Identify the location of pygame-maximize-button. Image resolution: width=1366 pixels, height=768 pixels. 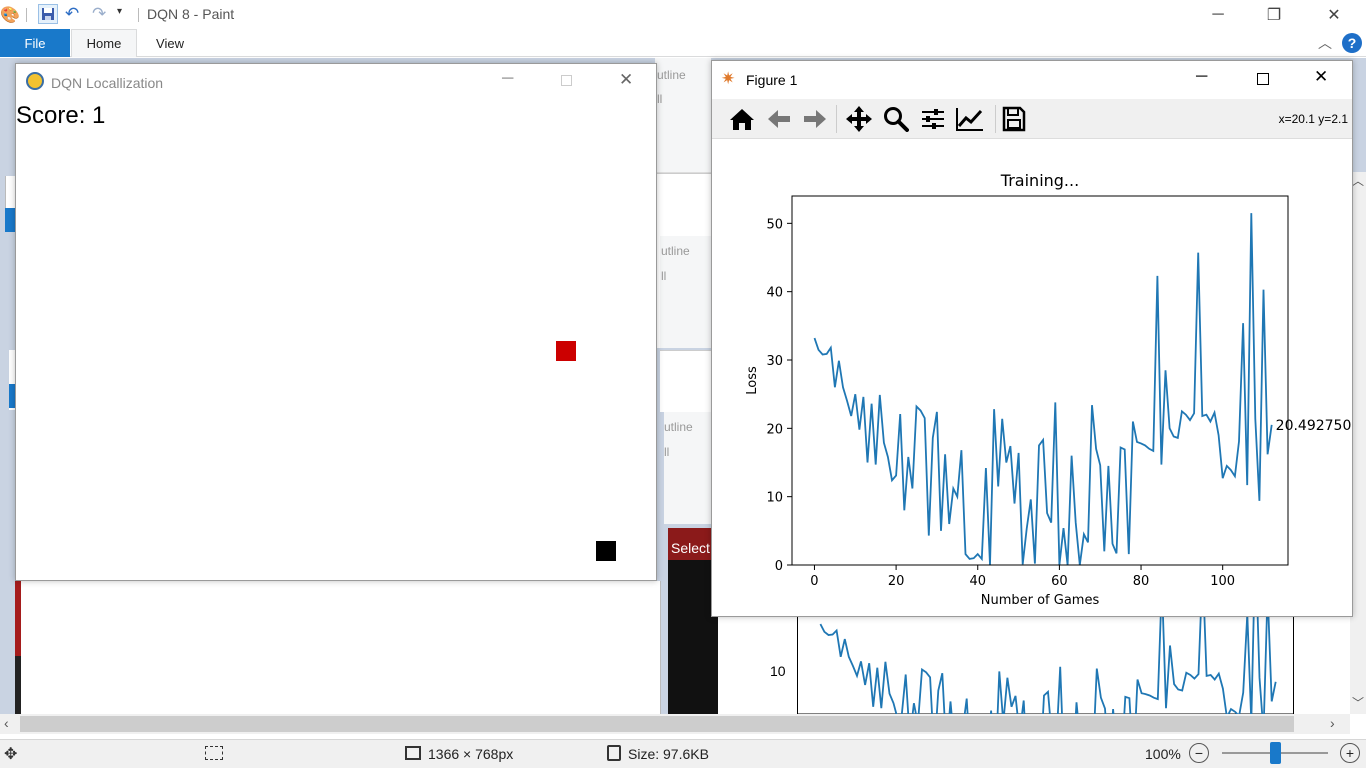
(566, 80).